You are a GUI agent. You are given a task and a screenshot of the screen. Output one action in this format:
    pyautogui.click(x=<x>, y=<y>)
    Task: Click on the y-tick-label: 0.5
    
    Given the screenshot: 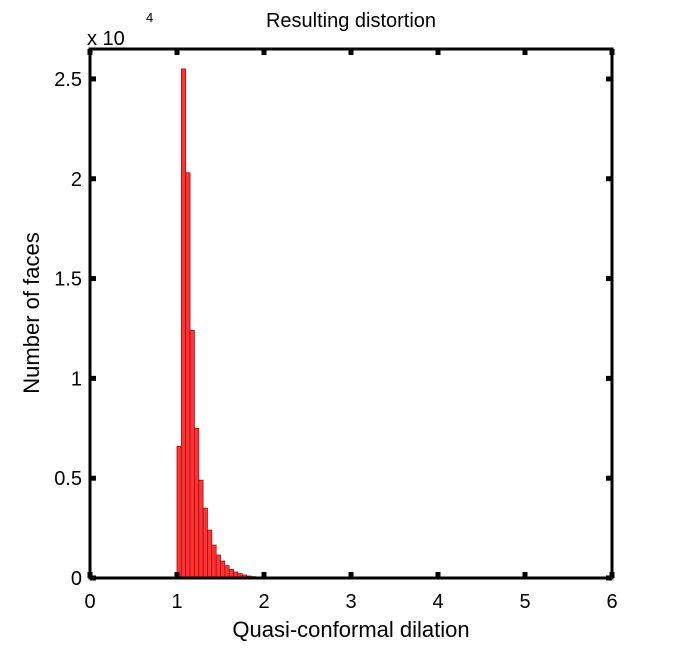 What is the action you would take?
    pyautogui.click(x=68, y=479)
    